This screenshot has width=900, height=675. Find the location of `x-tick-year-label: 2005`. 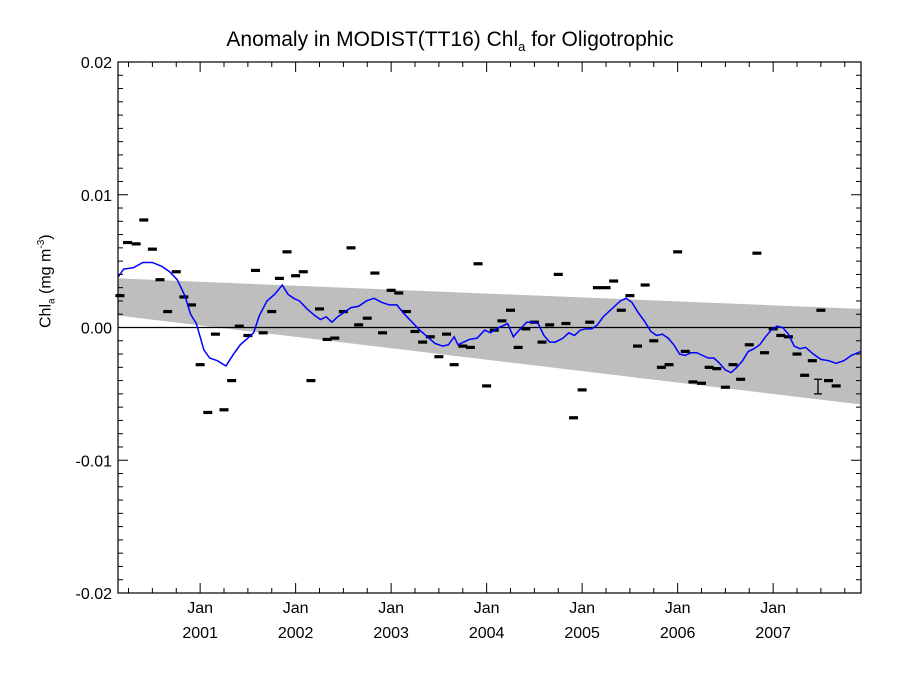

x-tick-year-label: 2005 is located at coordinates (582, 633).